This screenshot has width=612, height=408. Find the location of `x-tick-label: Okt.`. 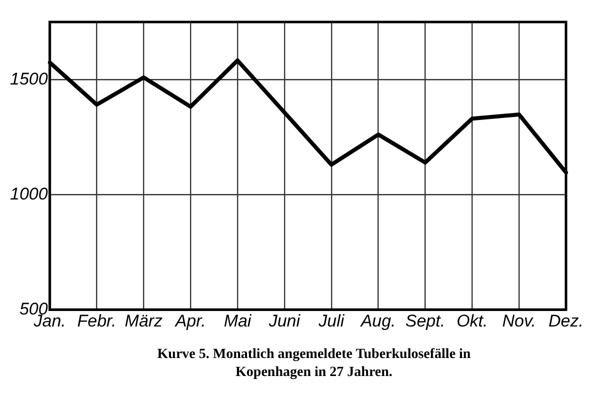

x-tick-label: Okt. is located at coordinates (472, 321).